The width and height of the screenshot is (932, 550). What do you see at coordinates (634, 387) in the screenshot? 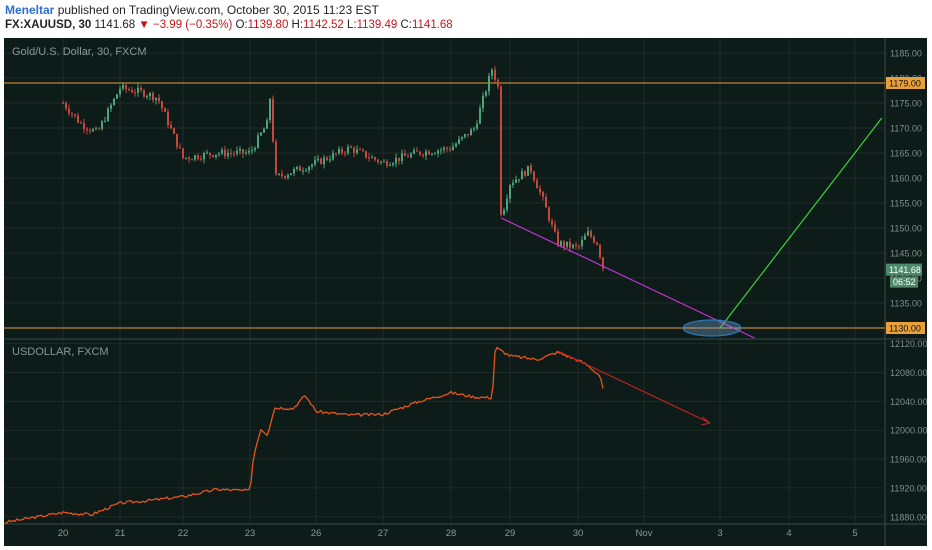
I see `usdollar-trend-line` at bounding box center [634, 387].